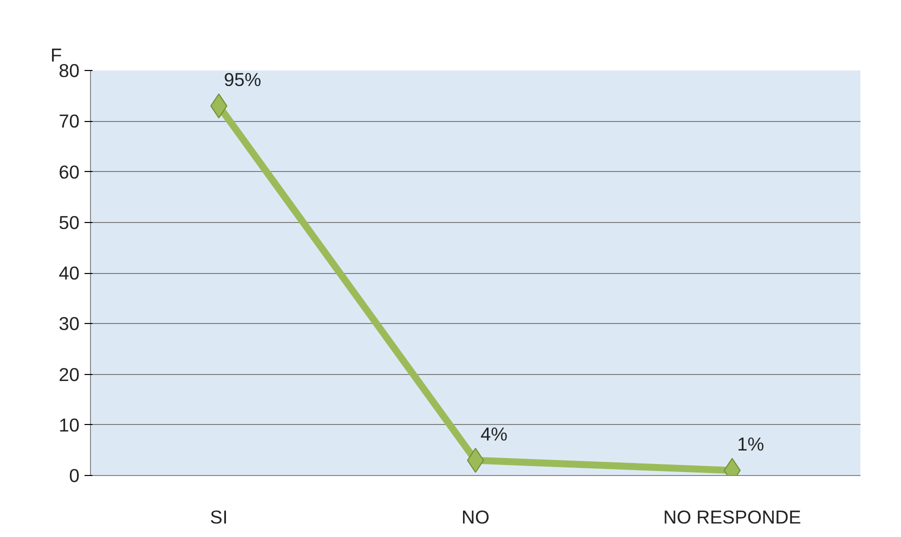  Describe the element at coordinates (69, 273) in the screenshot. I see `y-tick-label: 40` at that location.